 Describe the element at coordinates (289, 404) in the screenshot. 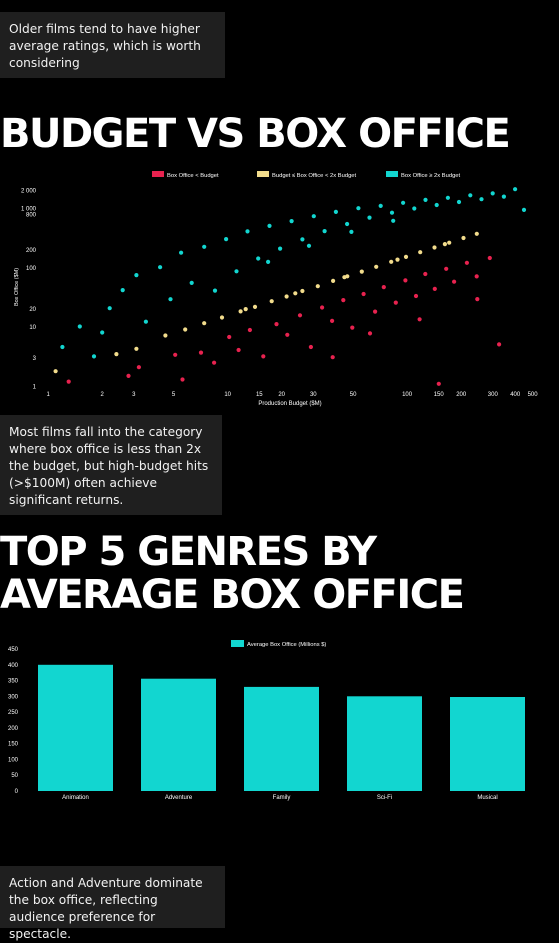

I see `x-axis-label: Production Budget ($M)` at that location.